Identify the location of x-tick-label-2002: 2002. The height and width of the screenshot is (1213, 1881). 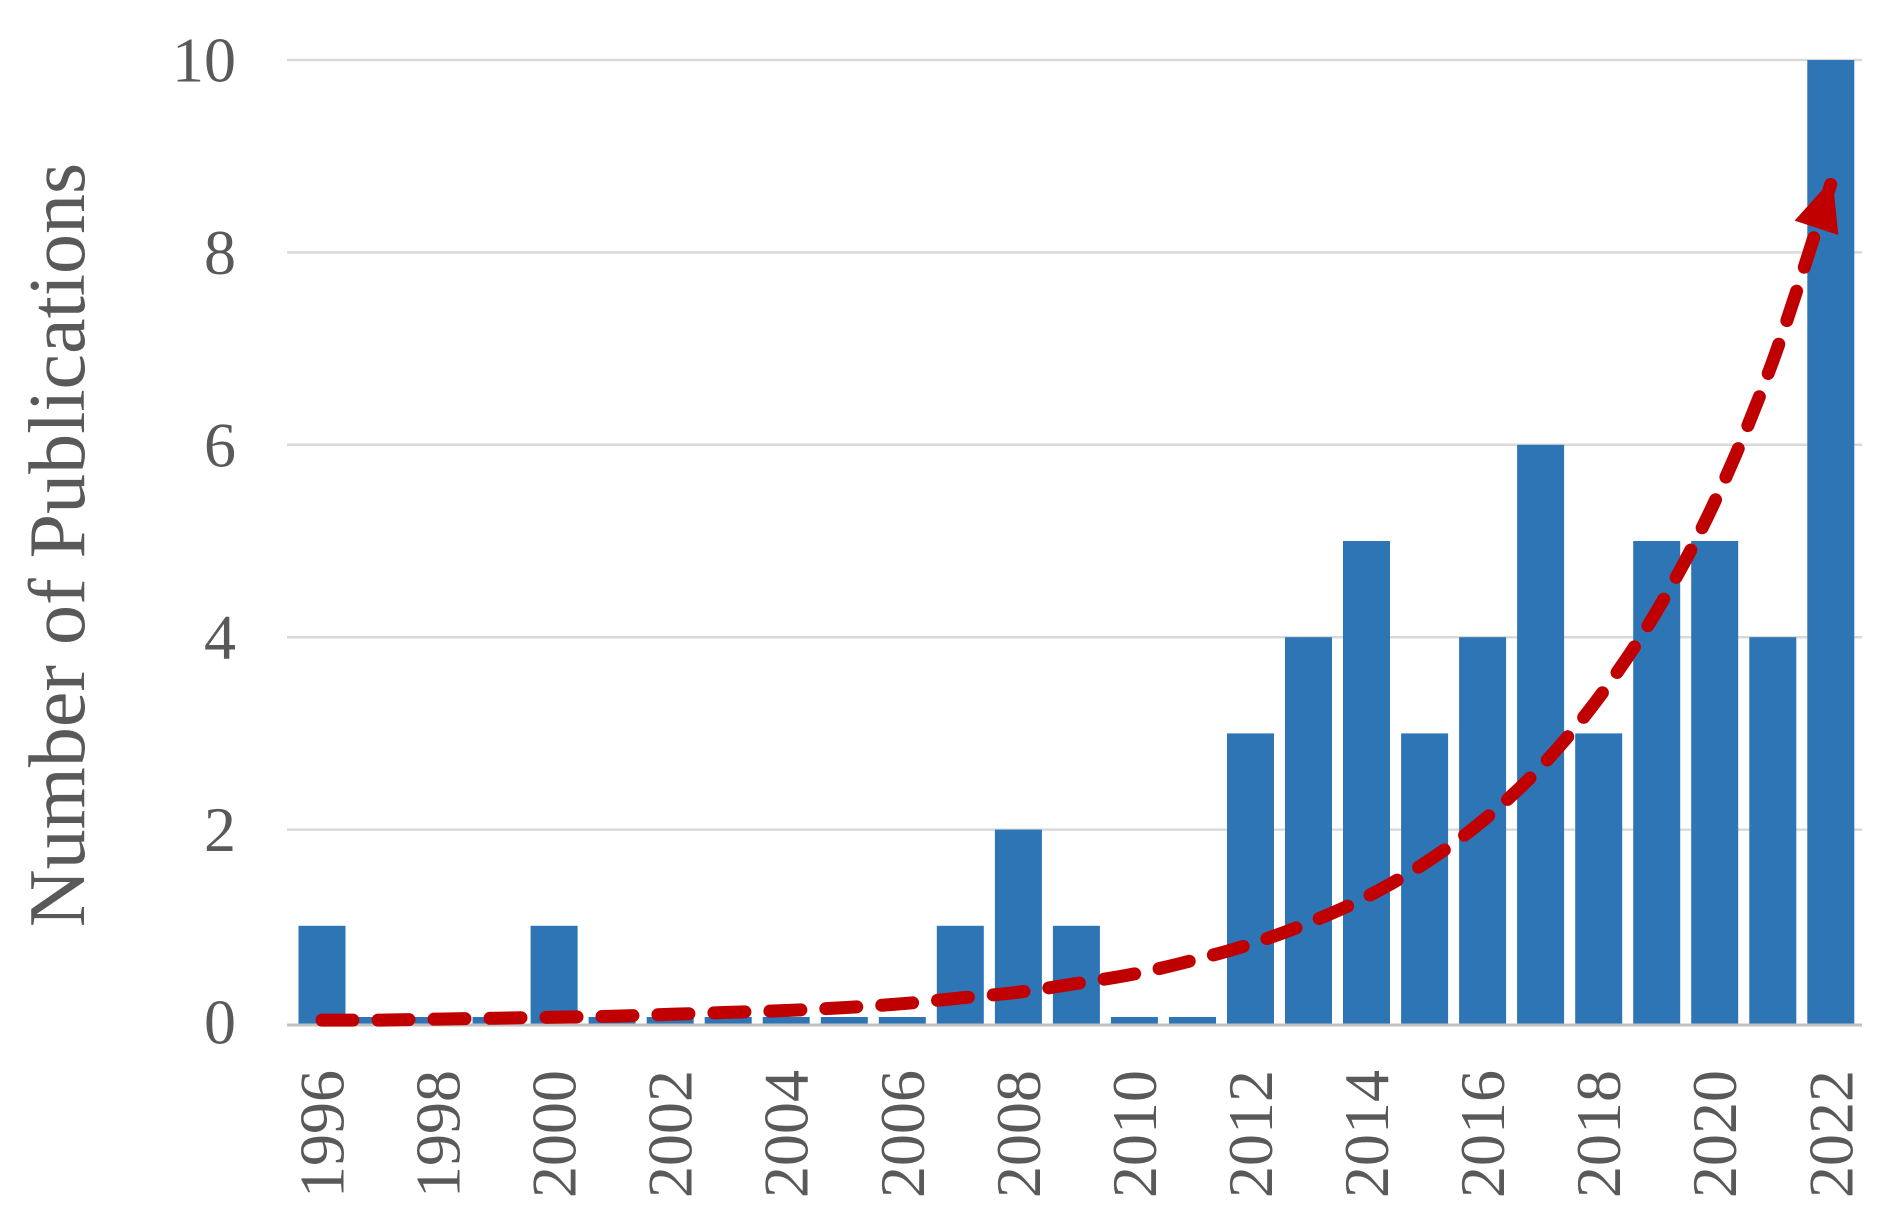
(670, 1134).